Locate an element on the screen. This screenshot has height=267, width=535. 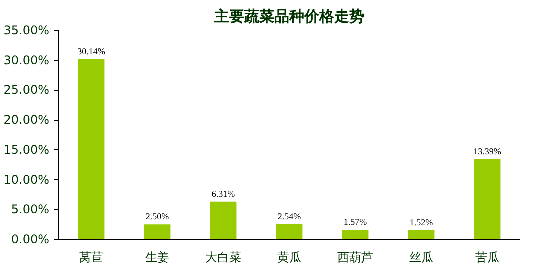
y-tick-label: 0.00% is located at coordinates (30, 239).